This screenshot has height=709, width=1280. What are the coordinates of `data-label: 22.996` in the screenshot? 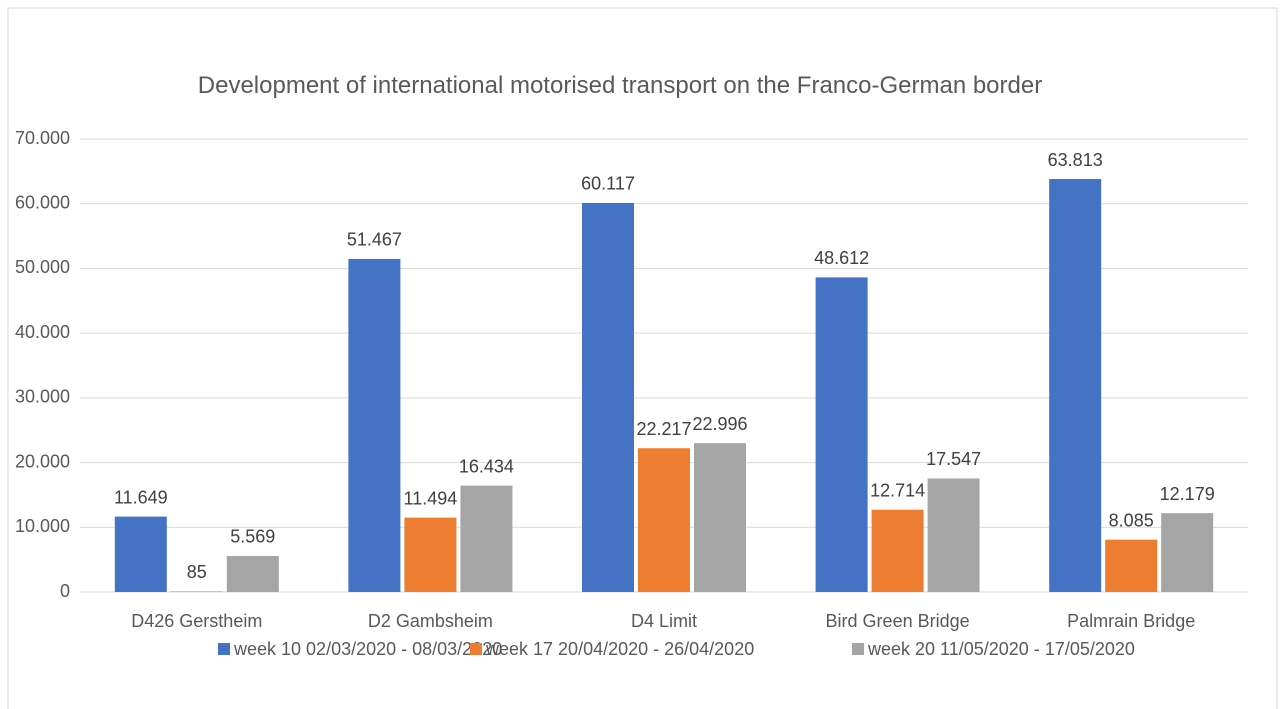 It's located at (719, 424).